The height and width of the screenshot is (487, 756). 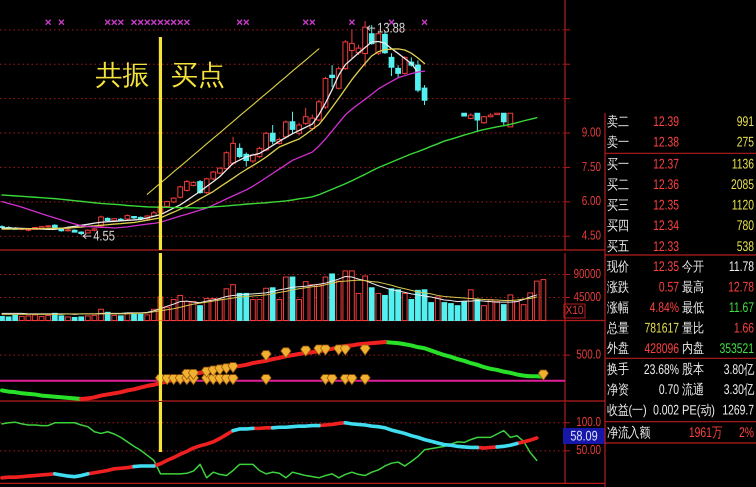 I want to click on data-label: 2085, so click(x=742, y=184).